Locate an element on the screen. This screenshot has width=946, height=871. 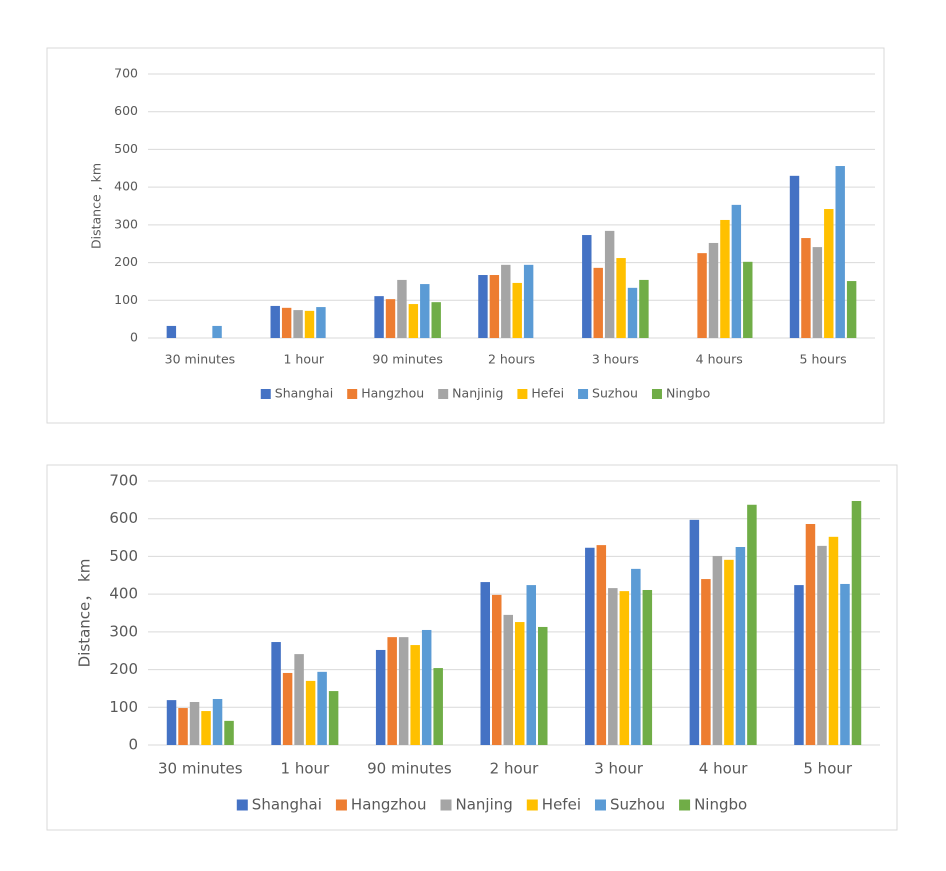
legend-label: Nanjing is located at coordinates (484, 805).